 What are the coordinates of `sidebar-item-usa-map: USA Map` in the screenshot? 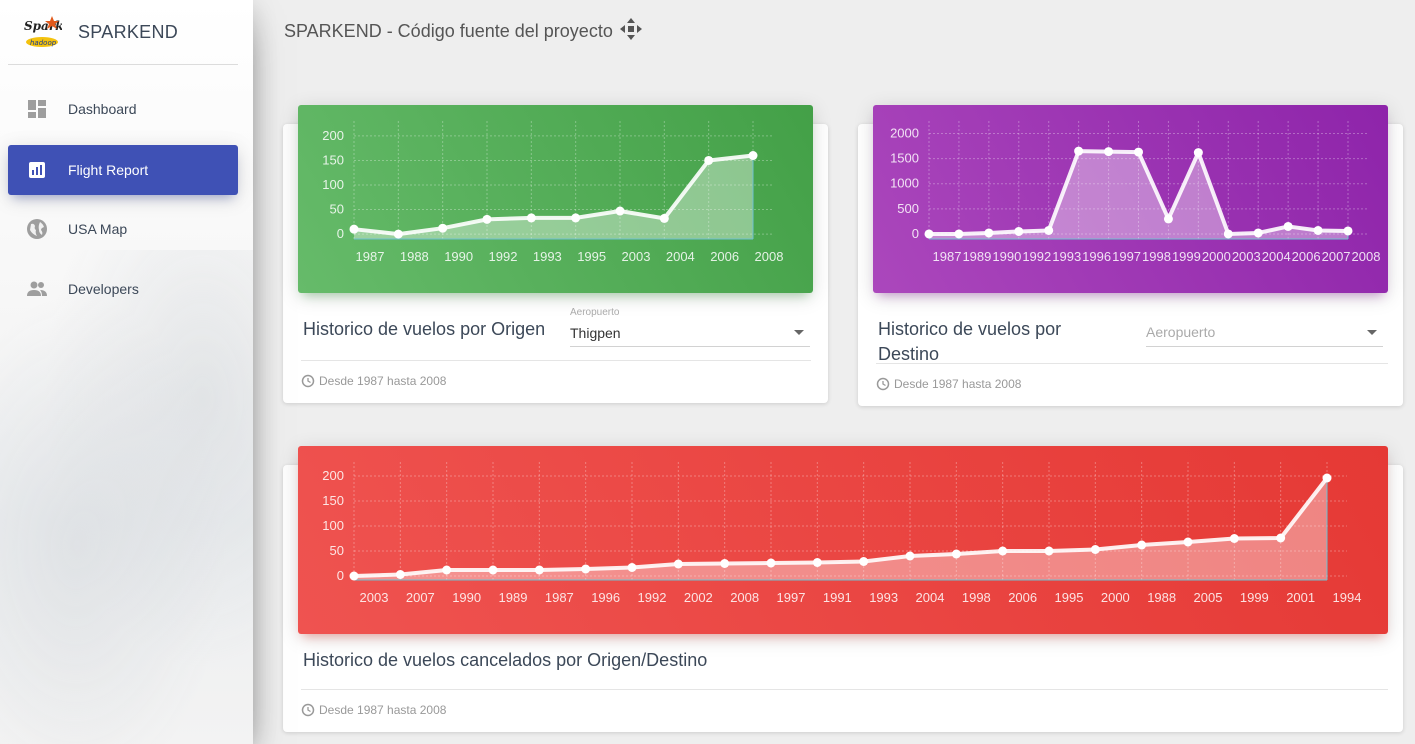 It's located at (123, 229).